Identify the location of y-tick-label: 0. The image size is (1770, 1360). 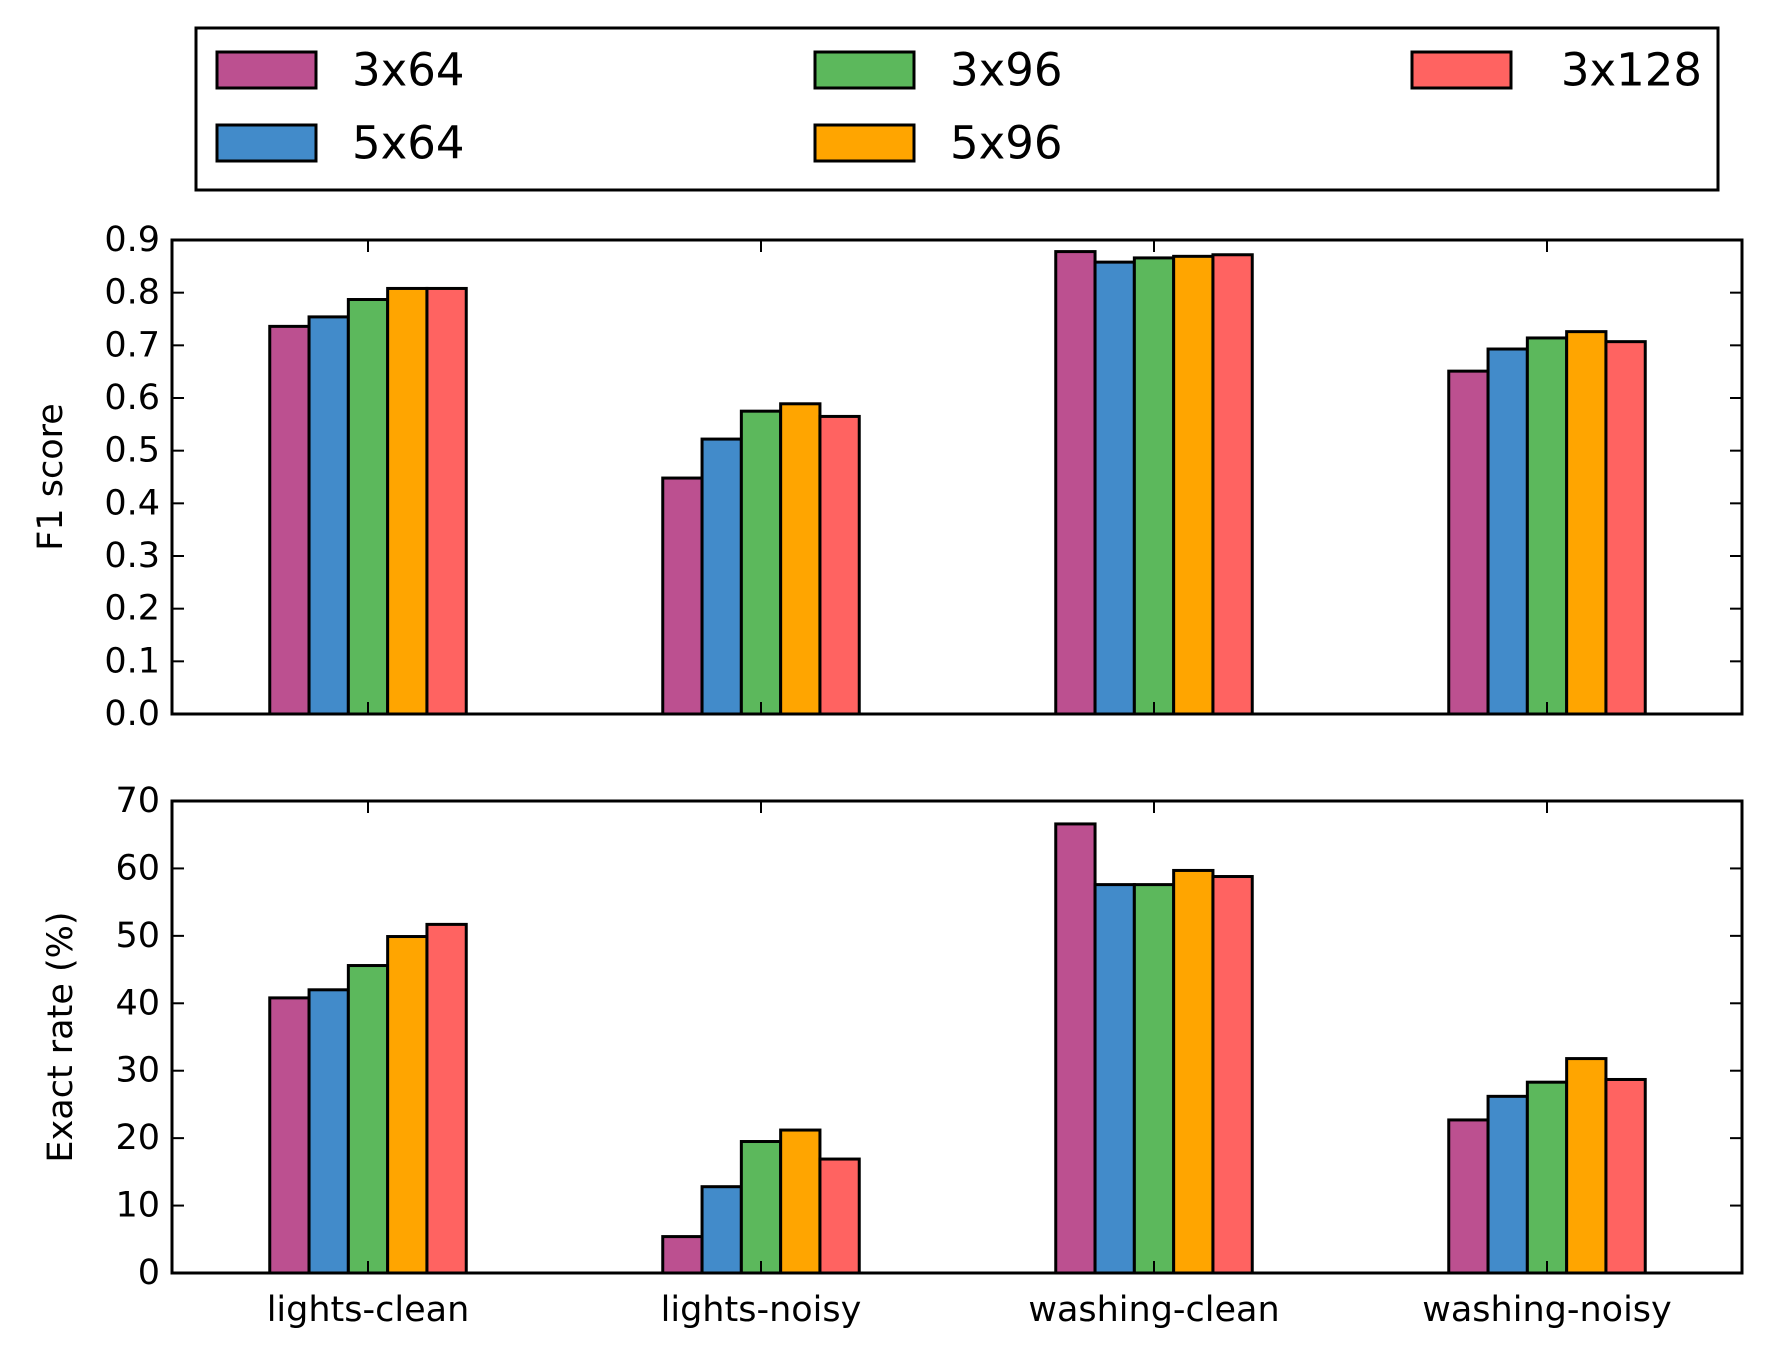
(149, 1273).